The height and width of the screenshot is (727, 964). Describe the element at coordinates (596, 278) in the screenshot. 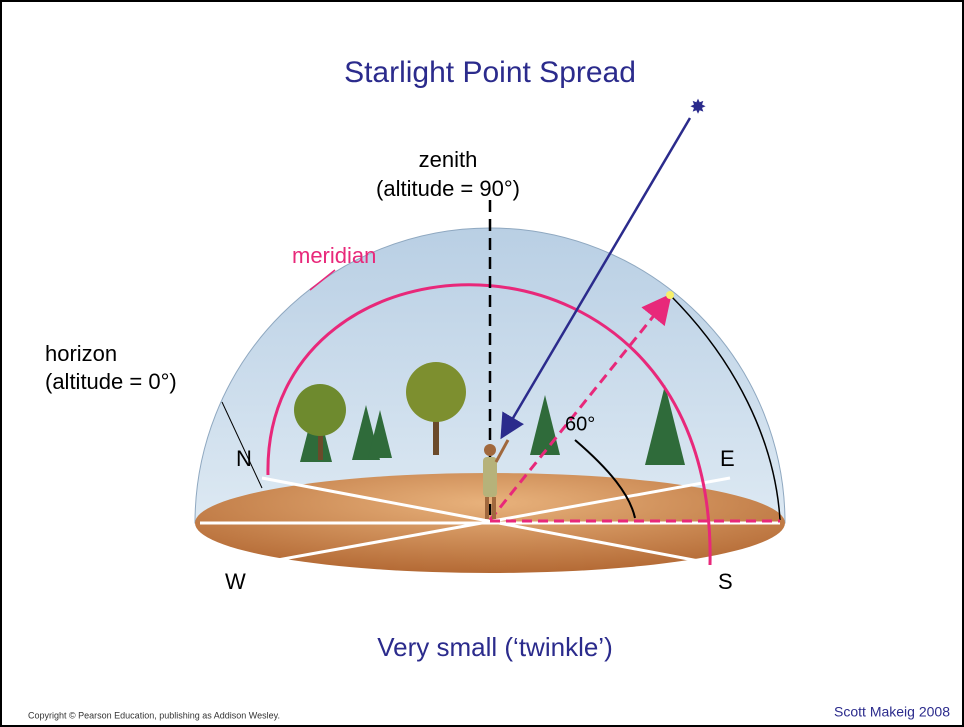

I see `starlight-ray` at that location.